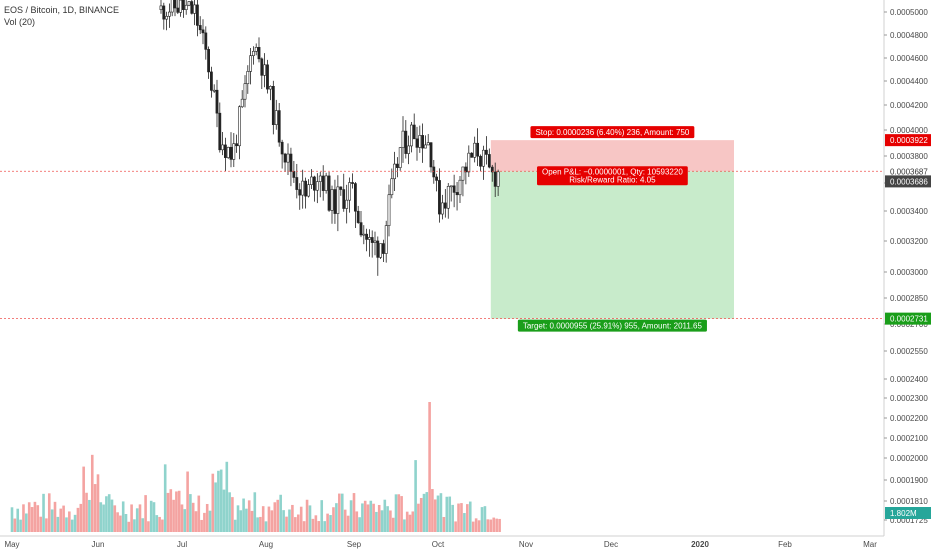 This screenshot has width=932, height=550. I want to click on time-axis: May Jun Jul Aug Sep Oct Nov Dec 2020 Feb Mar, so click(442, 542).